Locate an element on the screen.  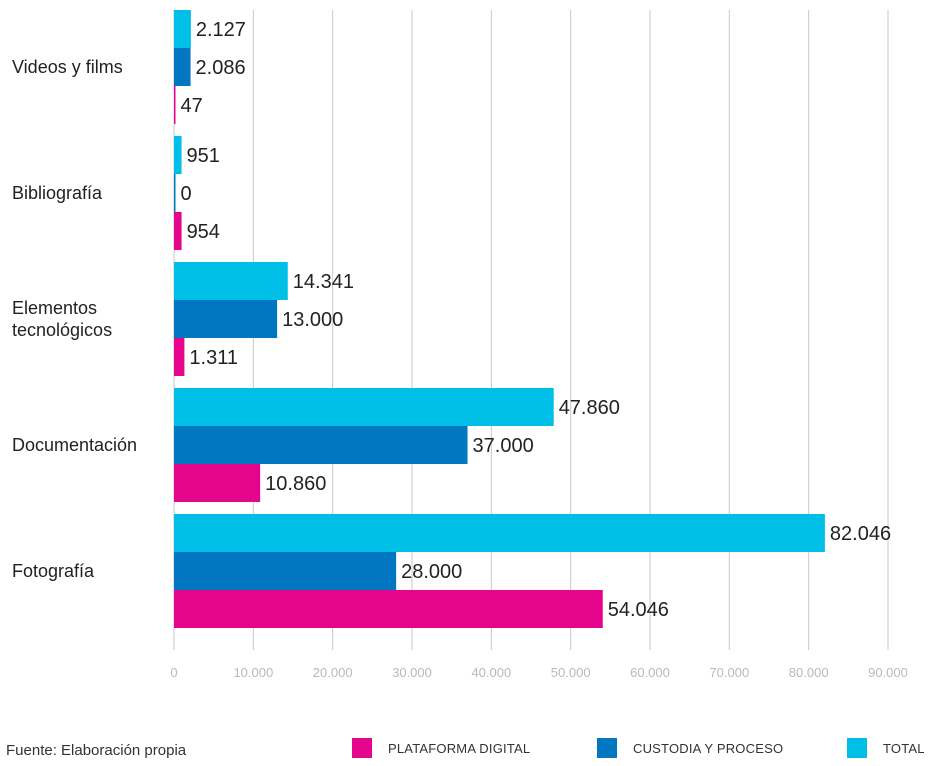
x-tick-label: 40.000 is located at coordinates (491, 672).